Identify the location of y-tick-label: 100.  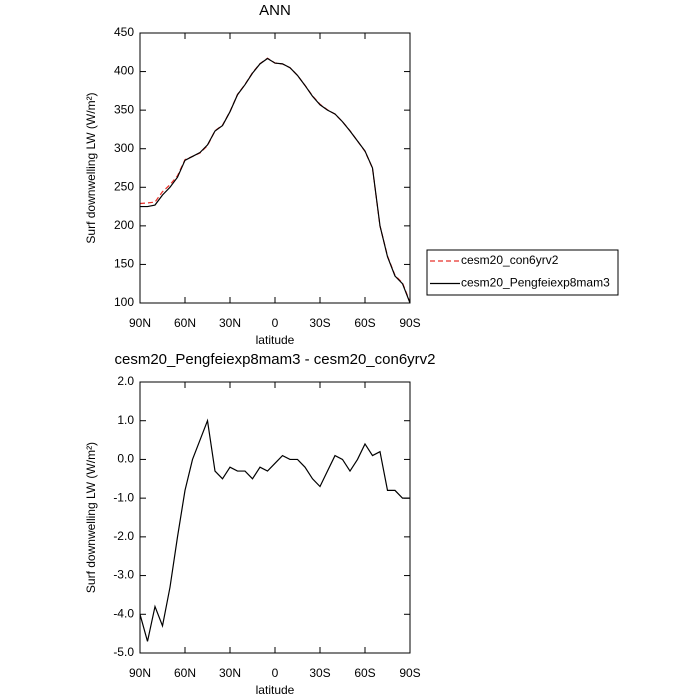
(124, 302).